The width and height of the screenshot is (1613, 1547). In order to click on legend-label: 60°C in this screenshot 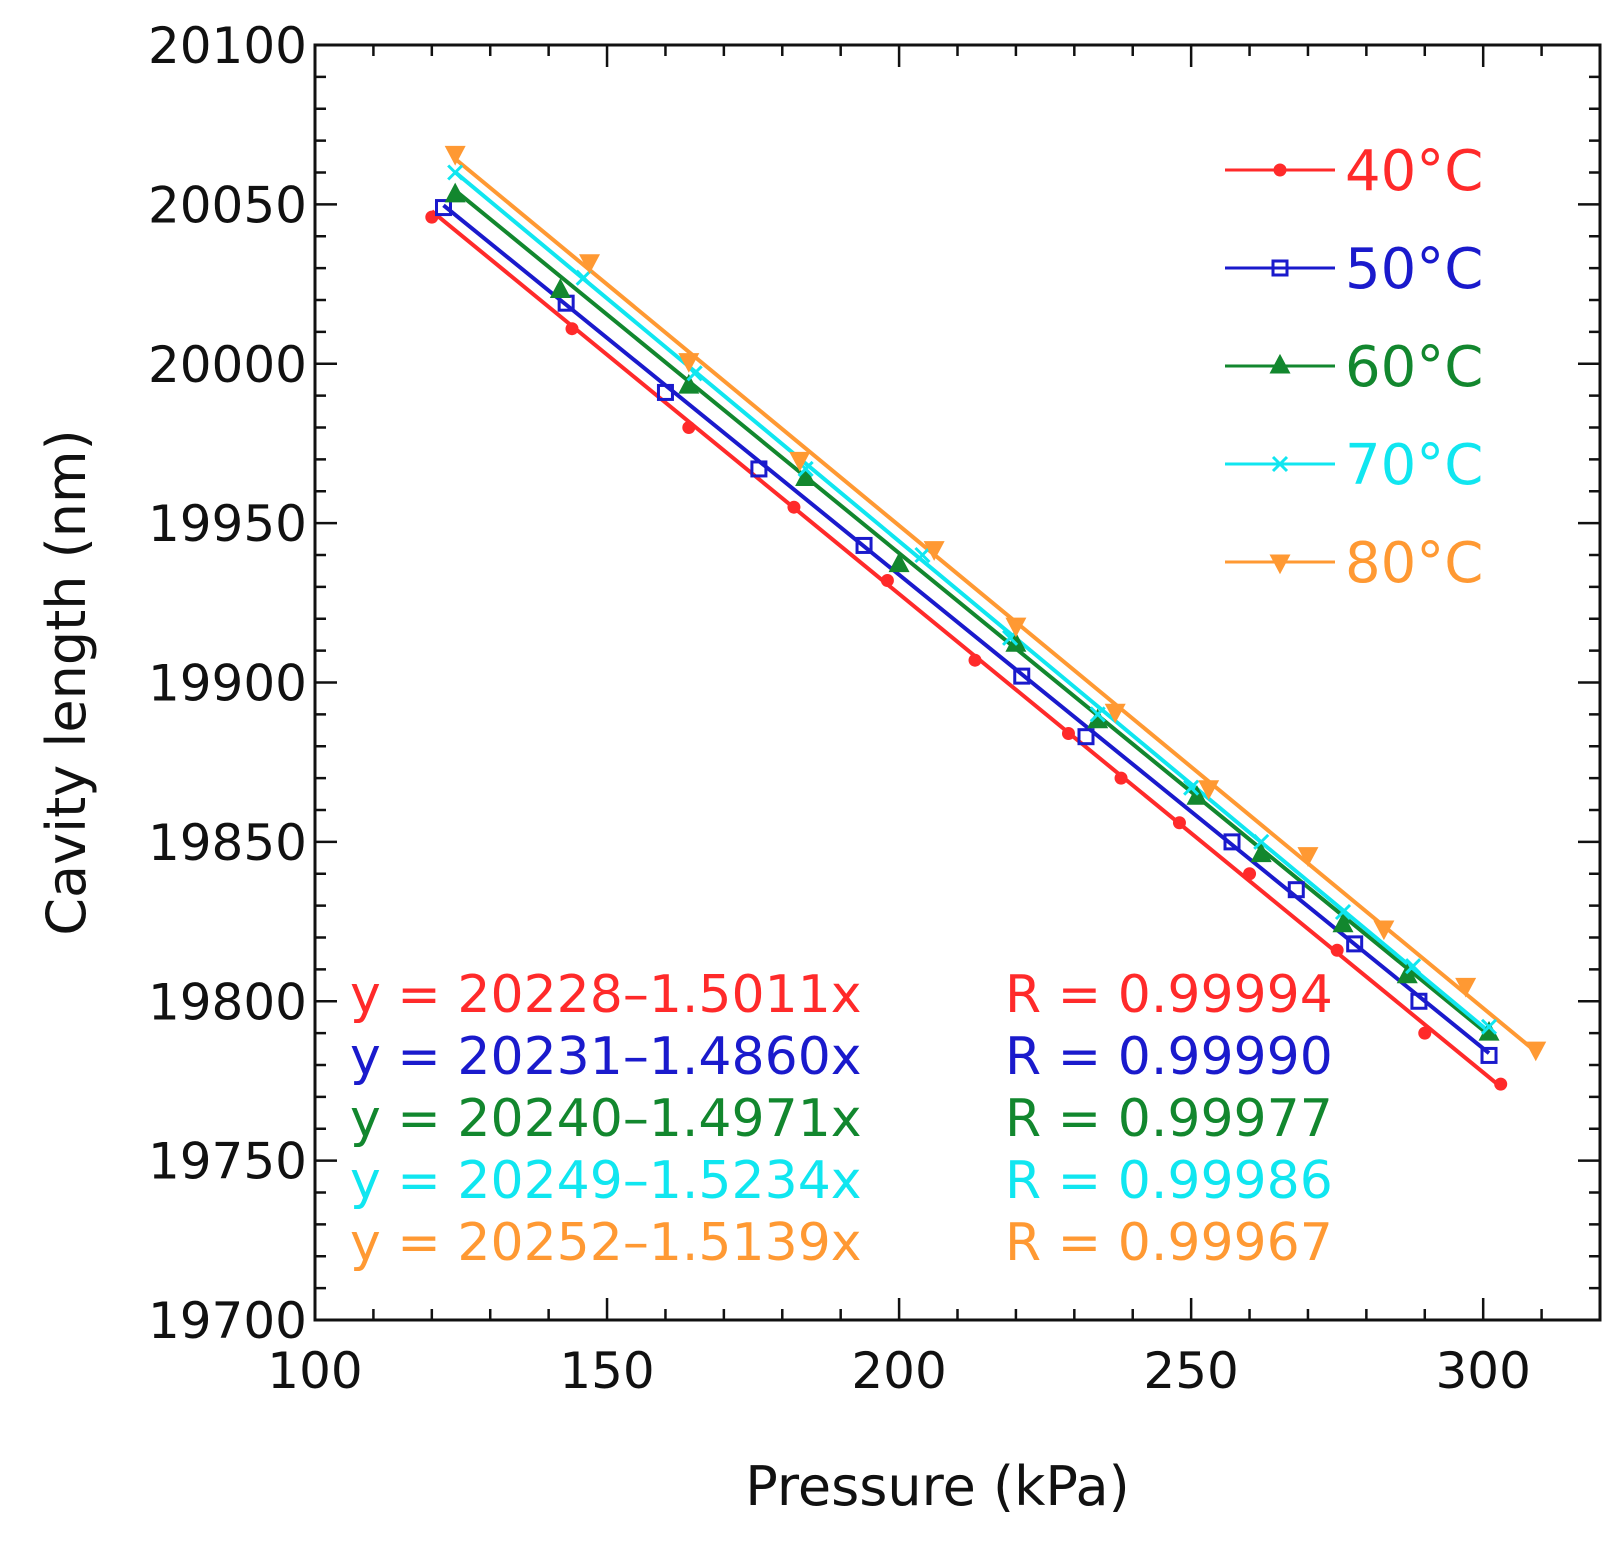, I will do `click(1414, 367)`.